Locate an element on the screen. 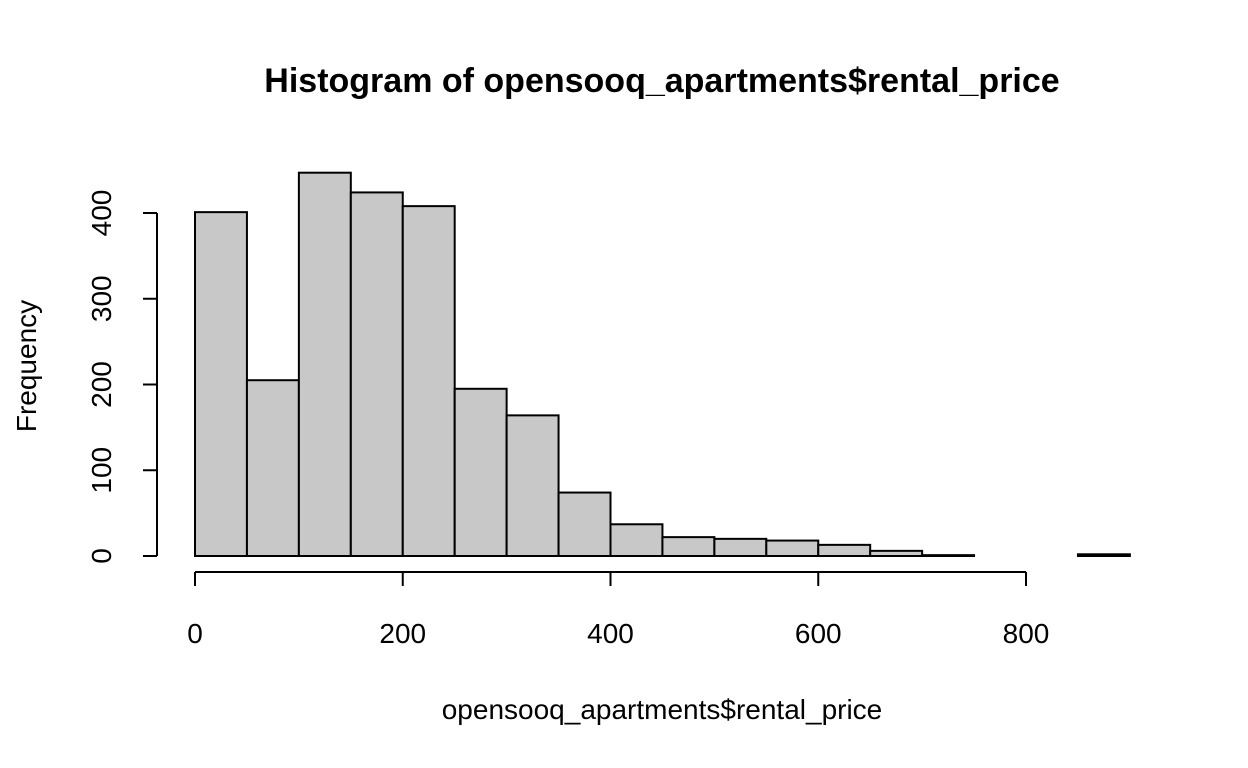 The image size is (1248, 768). x-tick-label: 400 is located at coordinates (610, 633).